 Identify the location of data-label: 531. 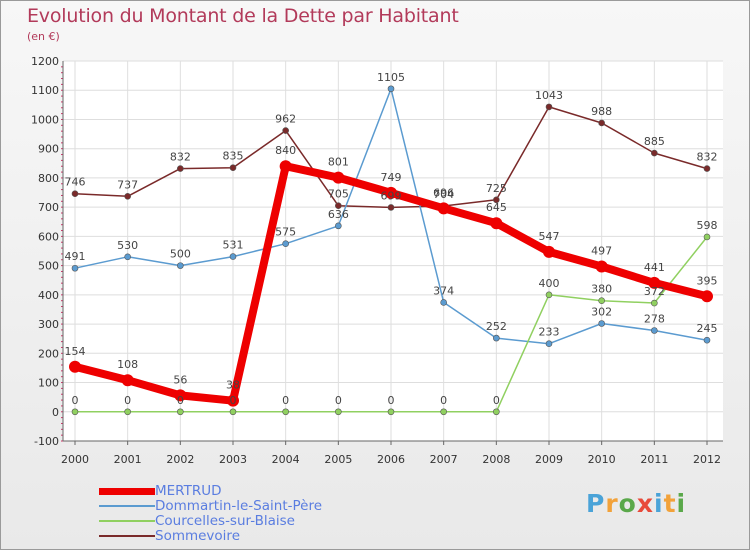
(233, 245).